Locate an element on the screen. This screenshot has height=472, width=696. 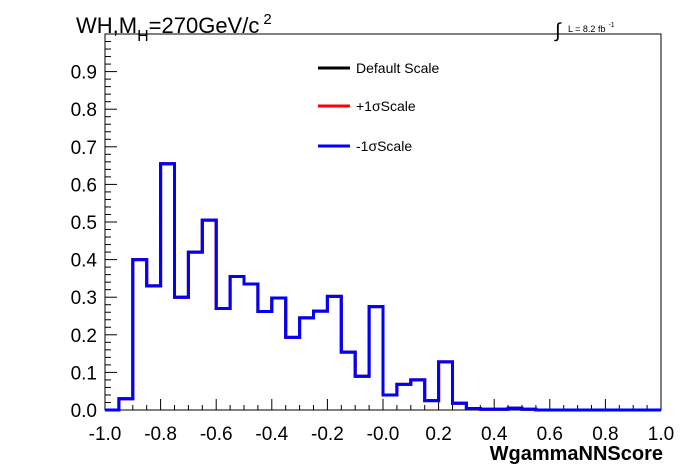
x-tick-label: 0.2 is located at coordinates (438, 434).